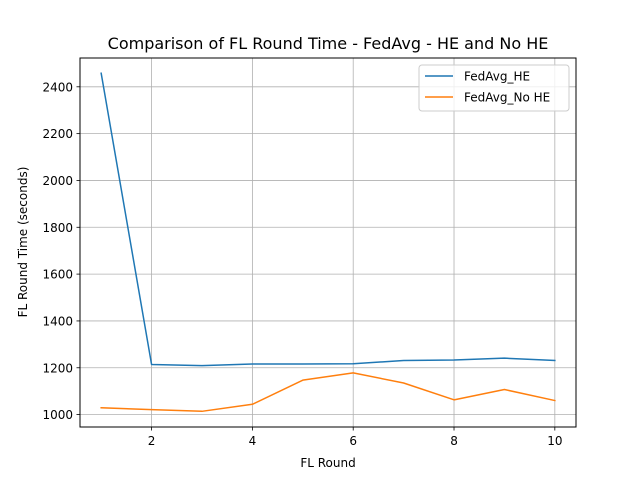  I want to click on legend-box, so click(494, 88).